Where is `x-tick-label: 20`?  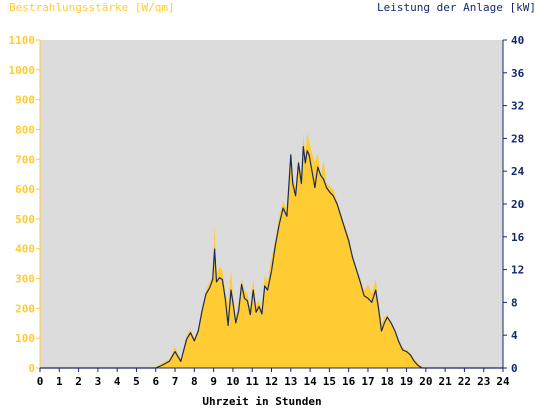
x-tick-label: 20 is located at coordinates (425, 381).